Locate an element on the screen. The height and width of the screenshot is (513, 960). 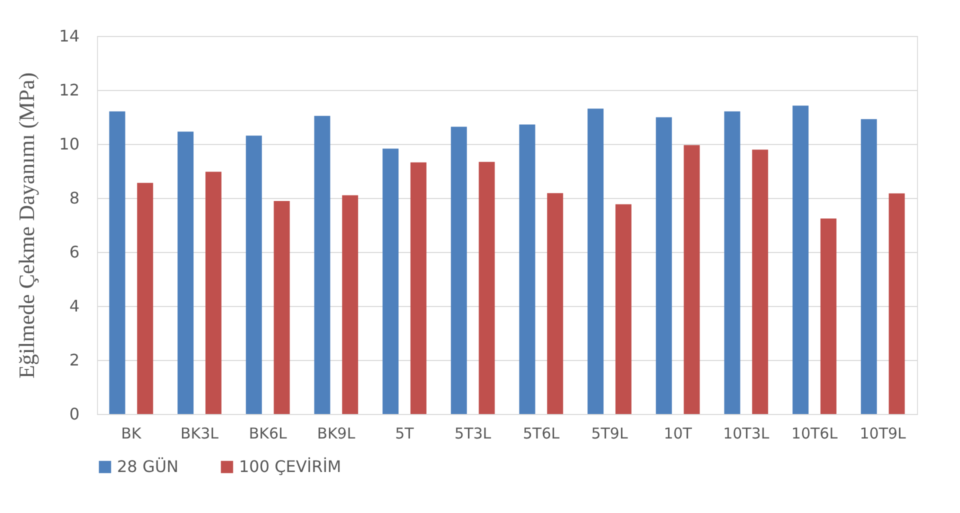
x-tick-label: 10T3L is located at coordinates (746, 433).